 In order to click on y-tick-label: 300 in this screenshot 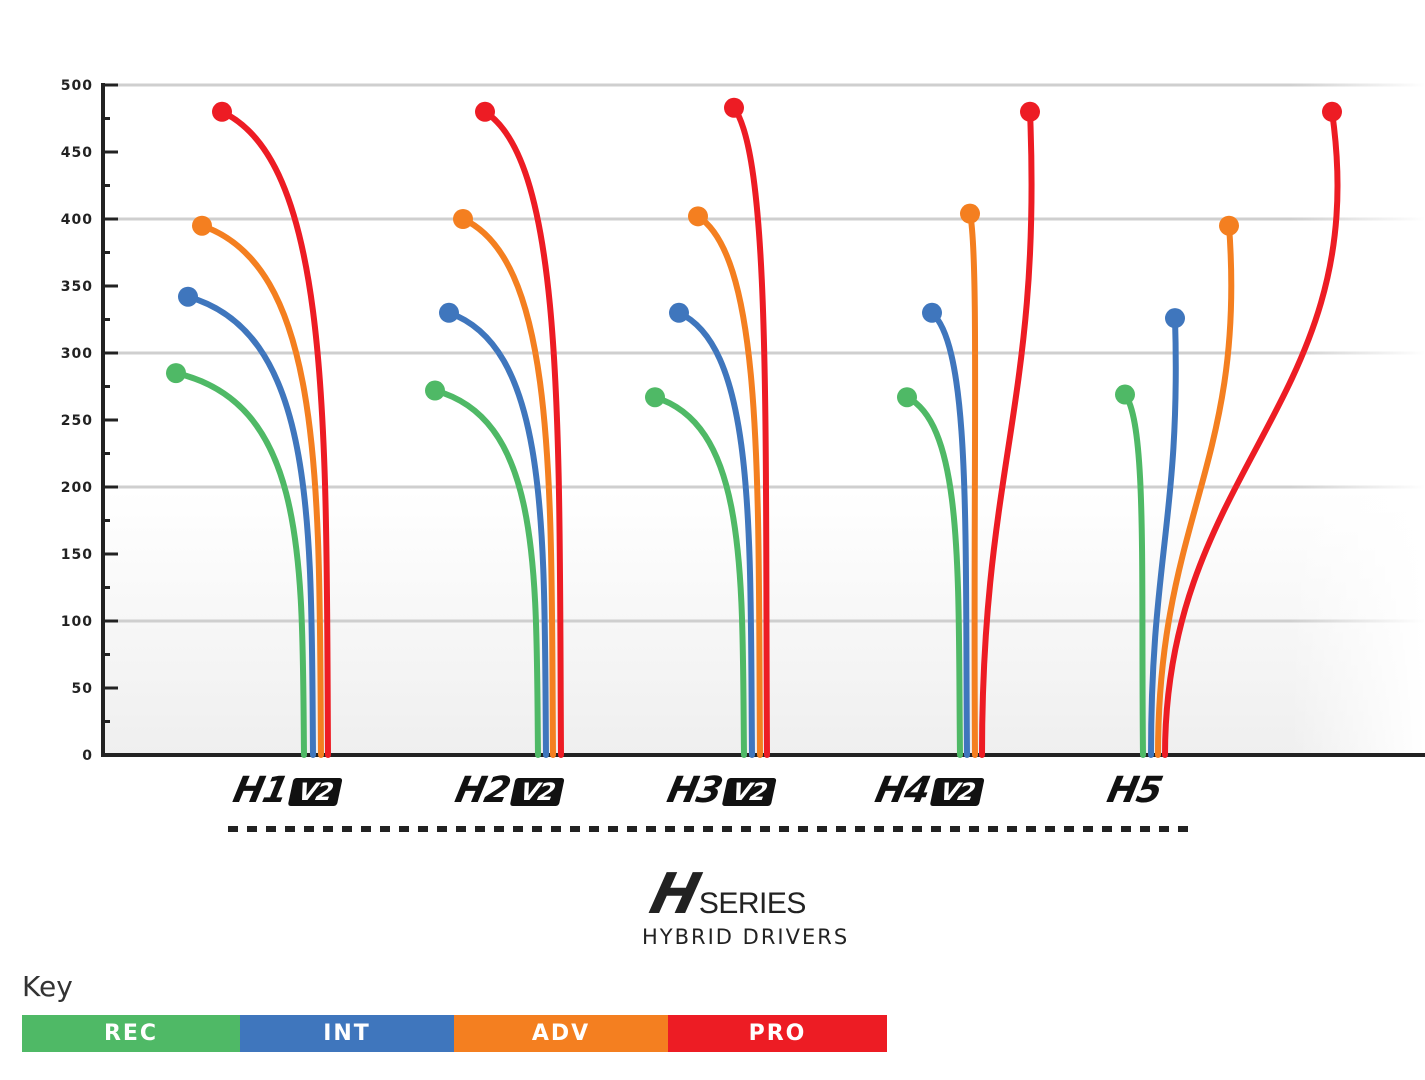, I will do `click(77, 354)`.